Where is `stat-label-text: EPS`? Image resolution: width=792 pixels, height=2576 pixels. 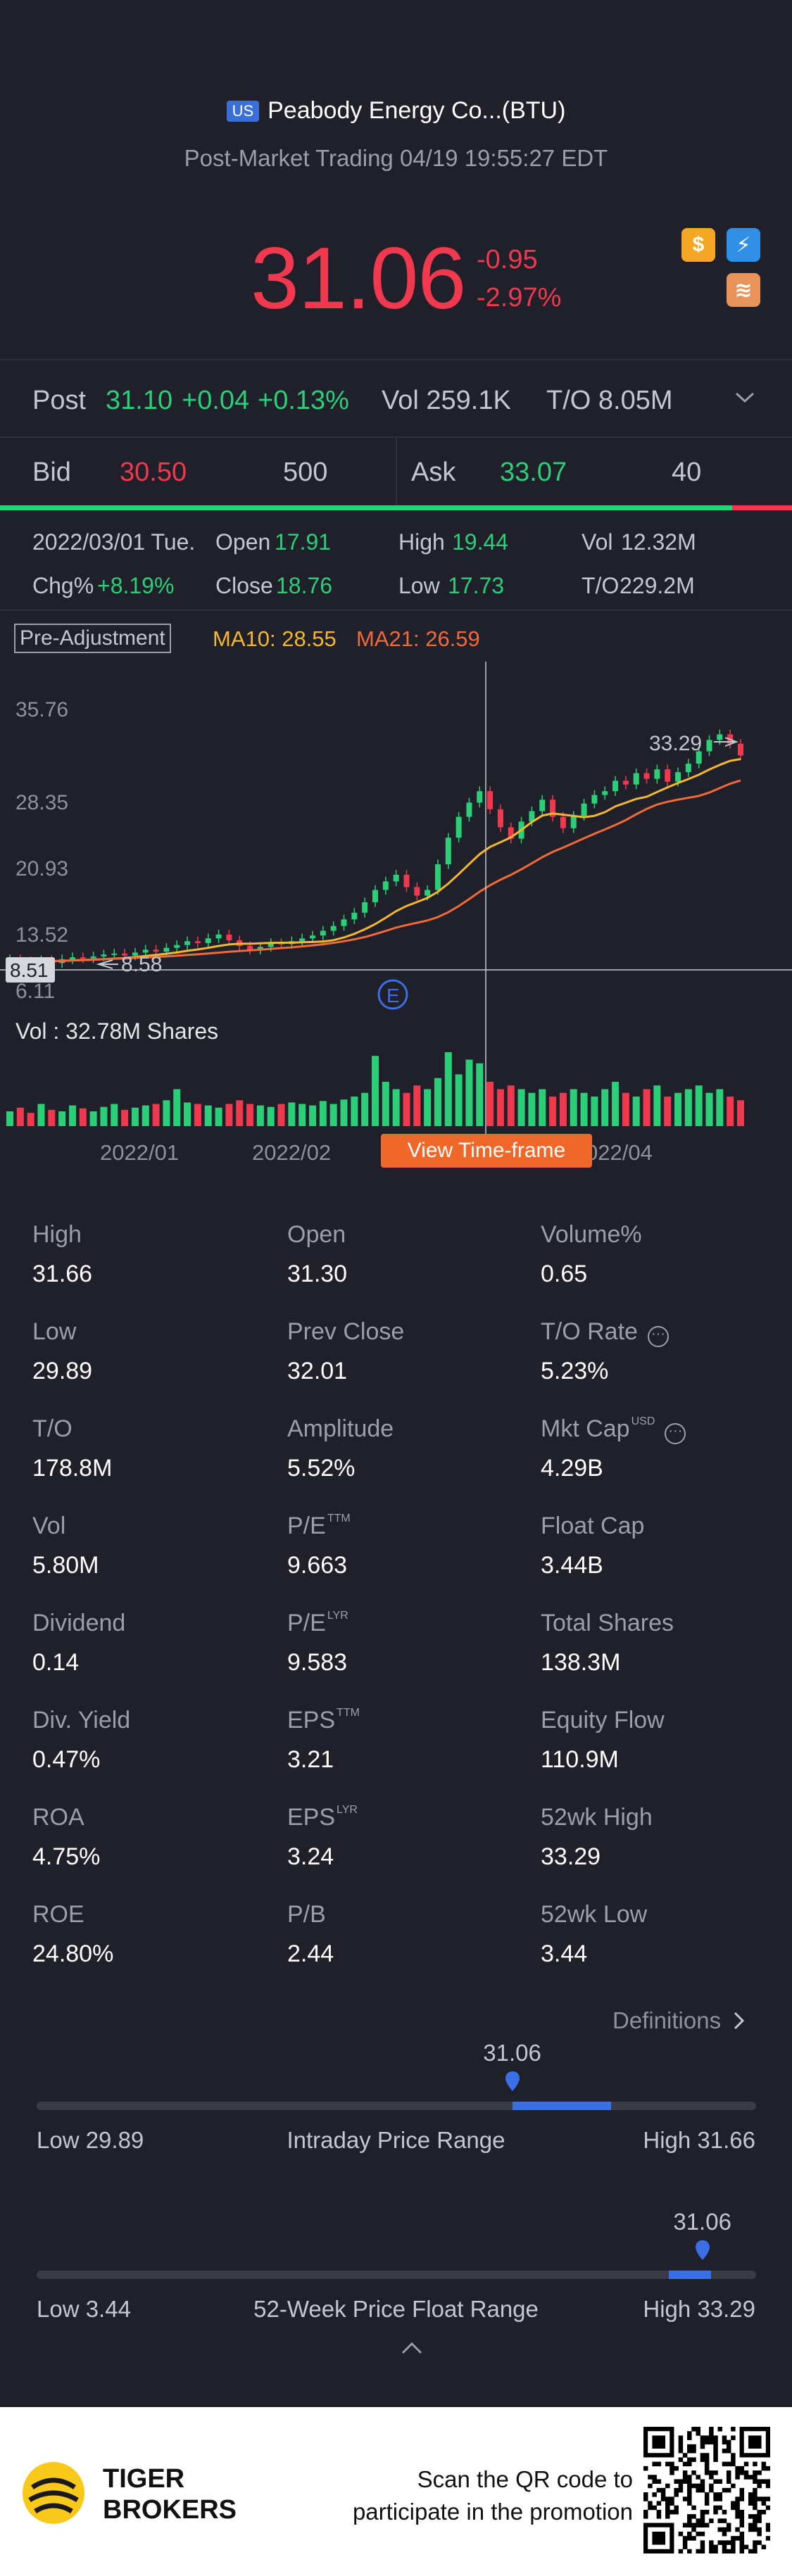
stat-label-text: EPS is located at coordinates (311, 1720).